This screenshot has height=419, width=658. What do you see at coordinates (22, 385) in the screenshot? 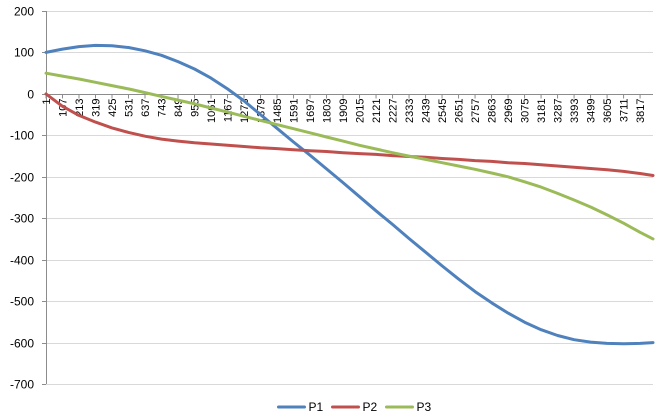
I see `y-tick-label: -700` at bounding box center [22, 385].